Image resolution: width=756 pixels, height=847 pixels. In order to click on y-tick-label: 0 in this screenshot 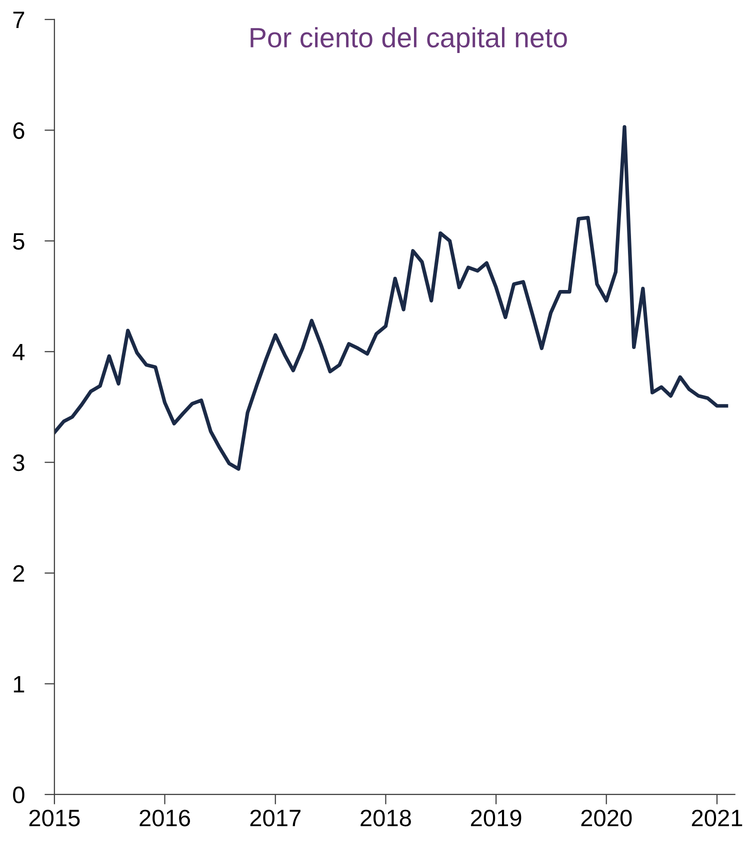, I will do `click(18, 795)`.